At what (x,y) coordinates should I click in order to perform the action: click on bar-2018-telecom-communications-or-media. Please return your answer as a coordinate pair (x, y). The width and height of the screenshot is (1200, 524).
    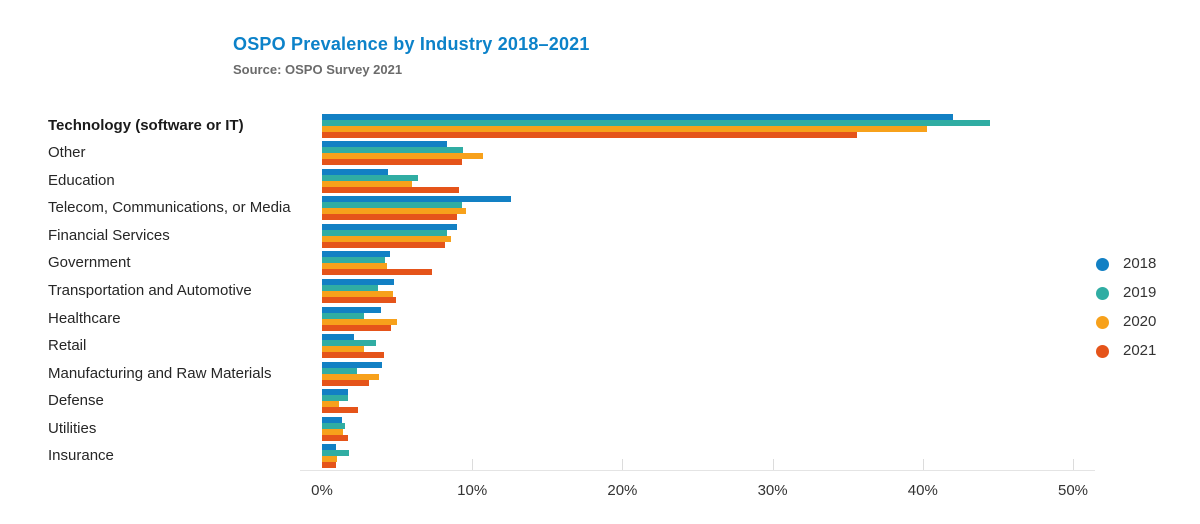
    Looking at the image, I should click on (417, 199).